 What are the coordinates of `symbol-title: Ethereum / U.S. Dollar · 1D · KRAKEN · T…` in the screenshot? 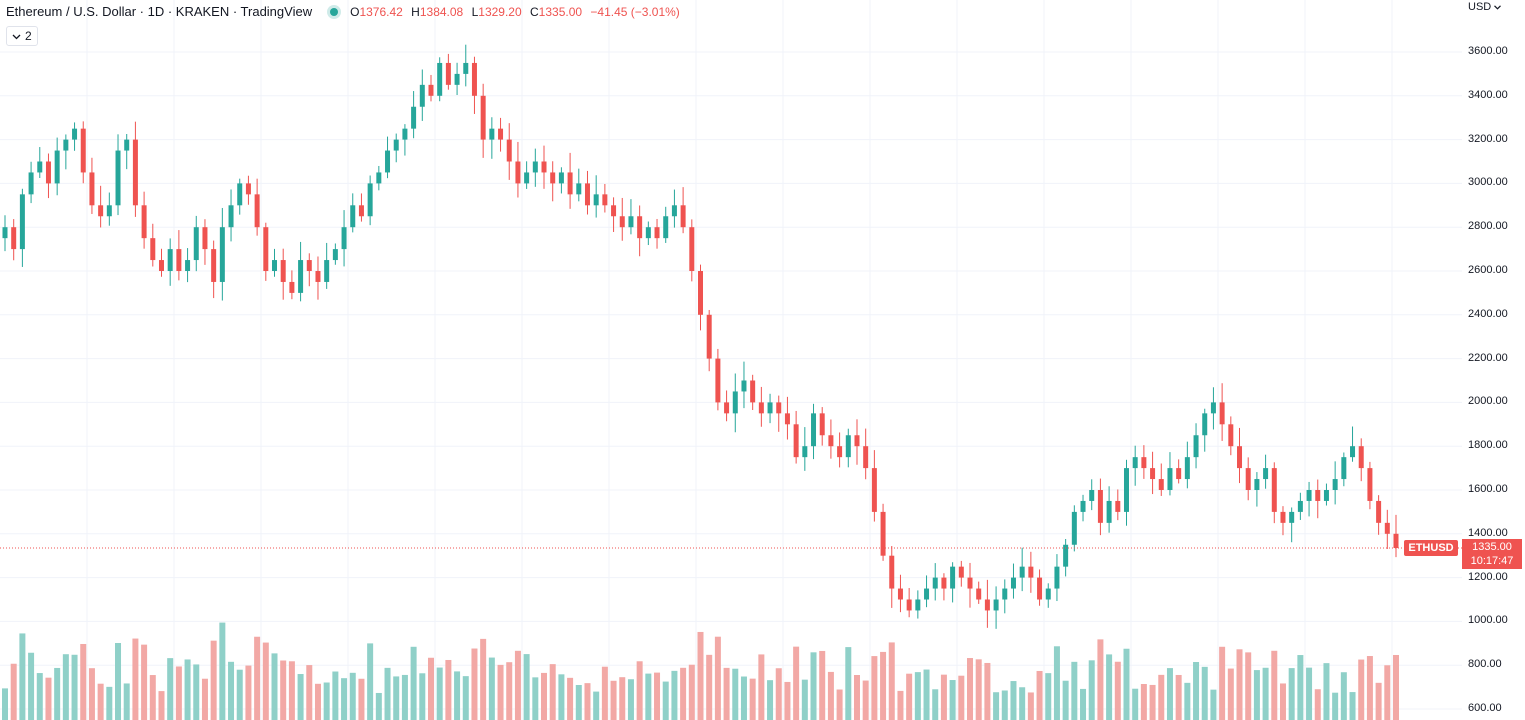 It's located at (159, 11).